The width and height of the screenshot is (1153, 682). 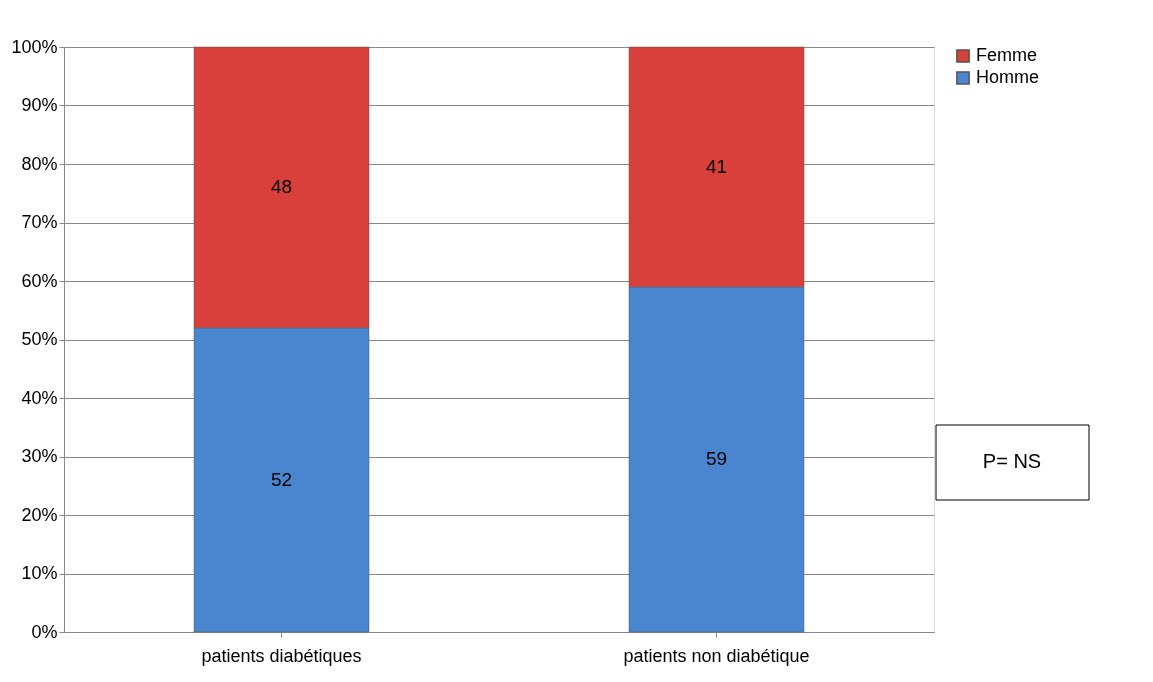 I want to click on y-tick-label: 100%, so click(x=34, y=46).